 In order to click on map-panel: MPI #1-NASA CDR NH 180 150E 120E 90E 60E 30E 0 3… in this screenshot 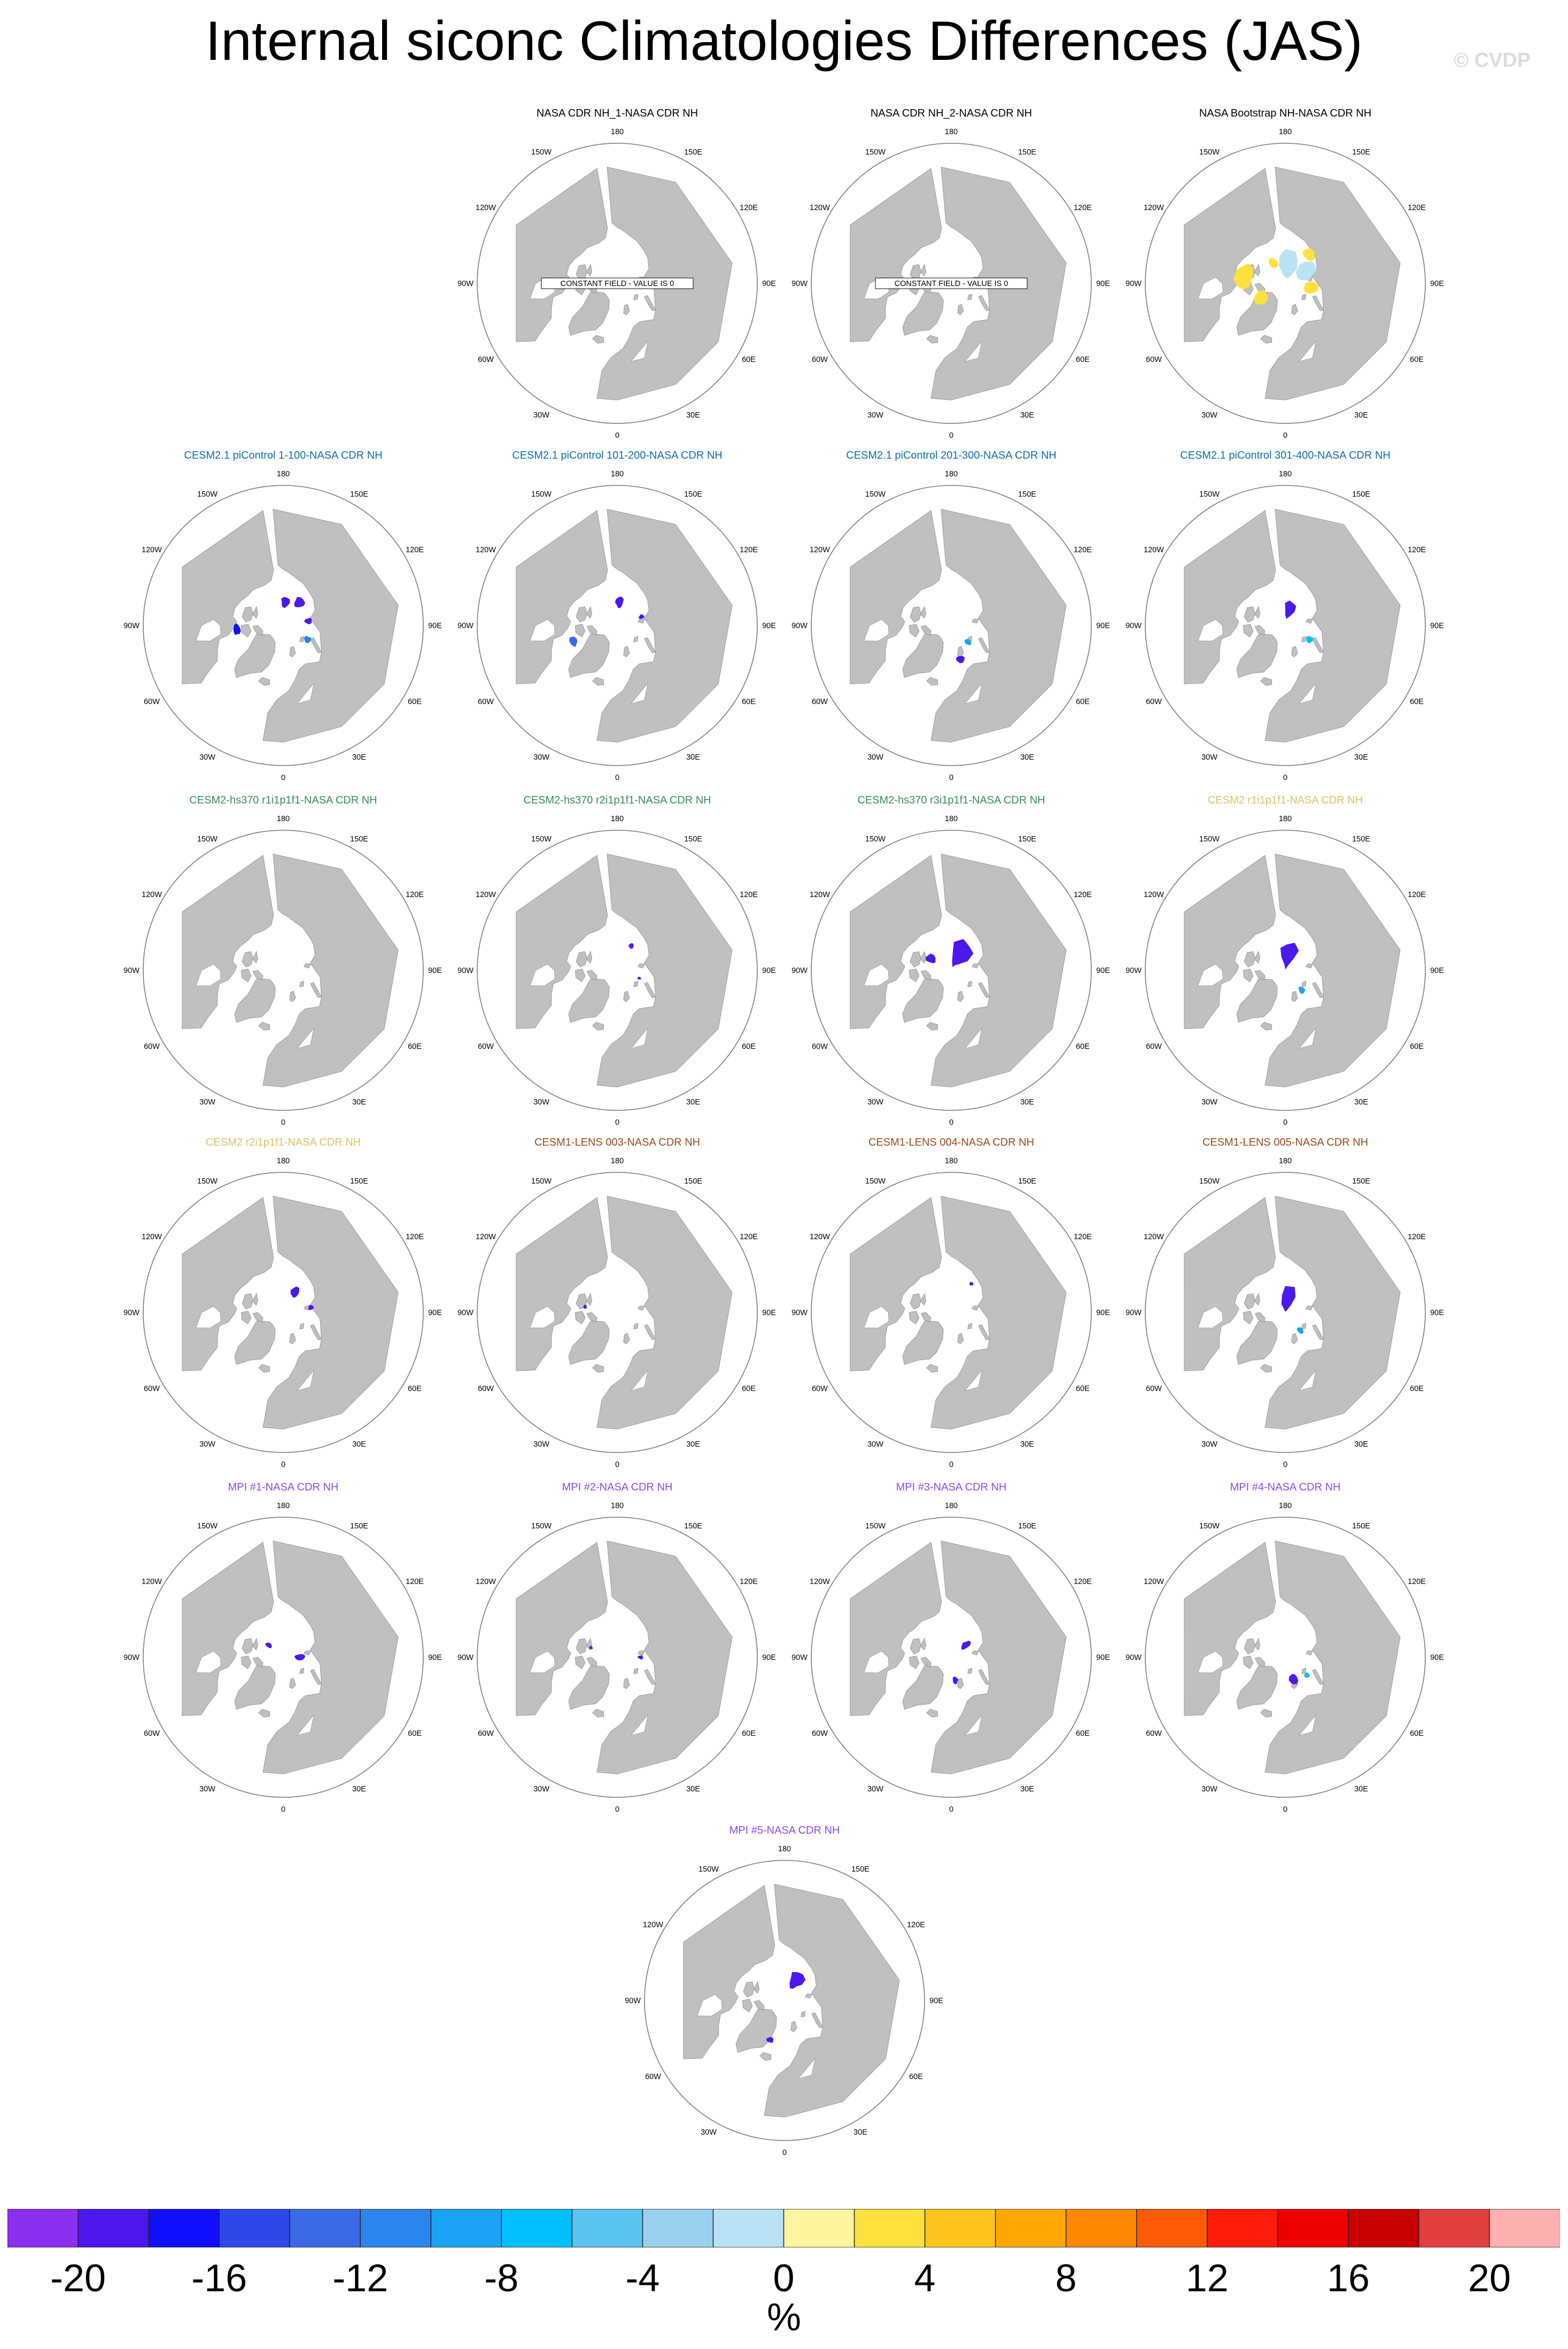, I will do `click(283, 1647)`.